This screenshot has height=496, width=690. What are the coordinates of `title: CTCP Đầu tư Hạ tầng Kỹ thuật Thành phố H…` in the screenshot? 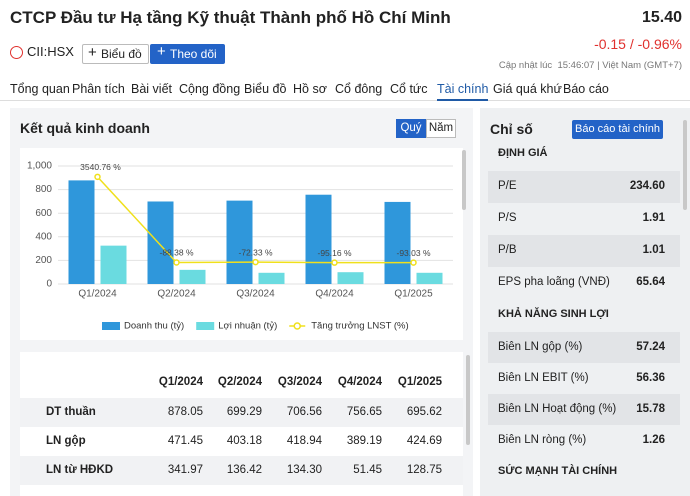 It's located at (230, 17).